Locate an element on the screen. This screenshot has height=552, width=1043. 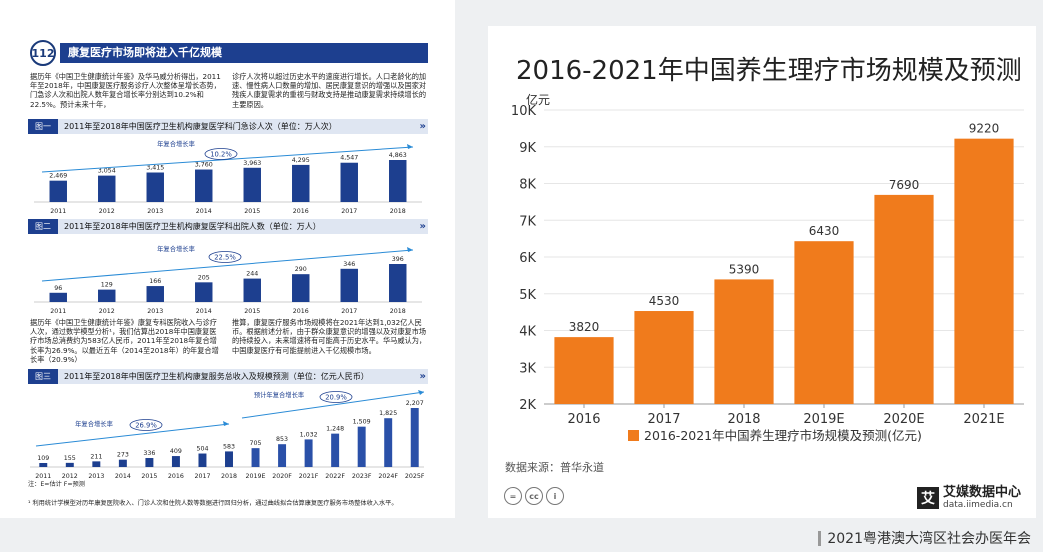
footer: 2021粤港澳大湾区社会办医年会 is located at coordinates (924, 538).